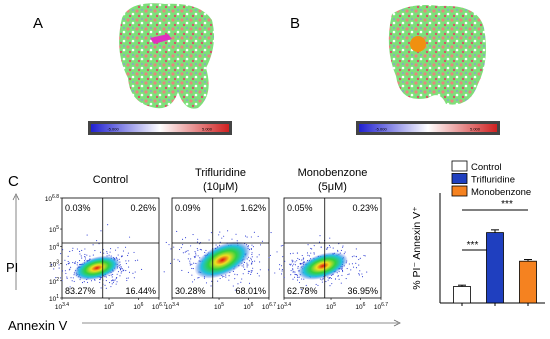  What do you see at coordinates (219, 306) in the screenshot?
I see `tick-label: 10⁵` at bounding box center [219, 306].